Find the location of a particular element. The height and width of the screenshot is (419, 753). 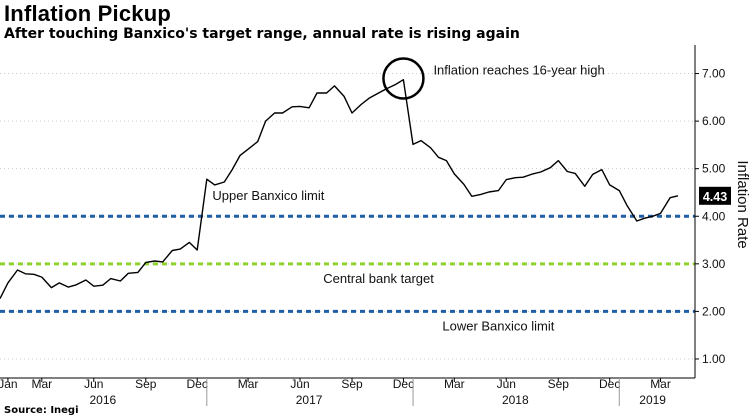

y-tick-label: 2.00 is located at coordinates (714, 311).